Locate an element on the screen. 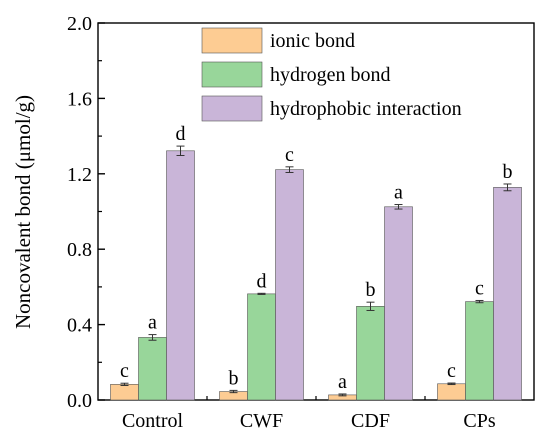 This screenshot has height=438, width=550. y-tick-label: 1.6 is located at coordinates (79, 99).